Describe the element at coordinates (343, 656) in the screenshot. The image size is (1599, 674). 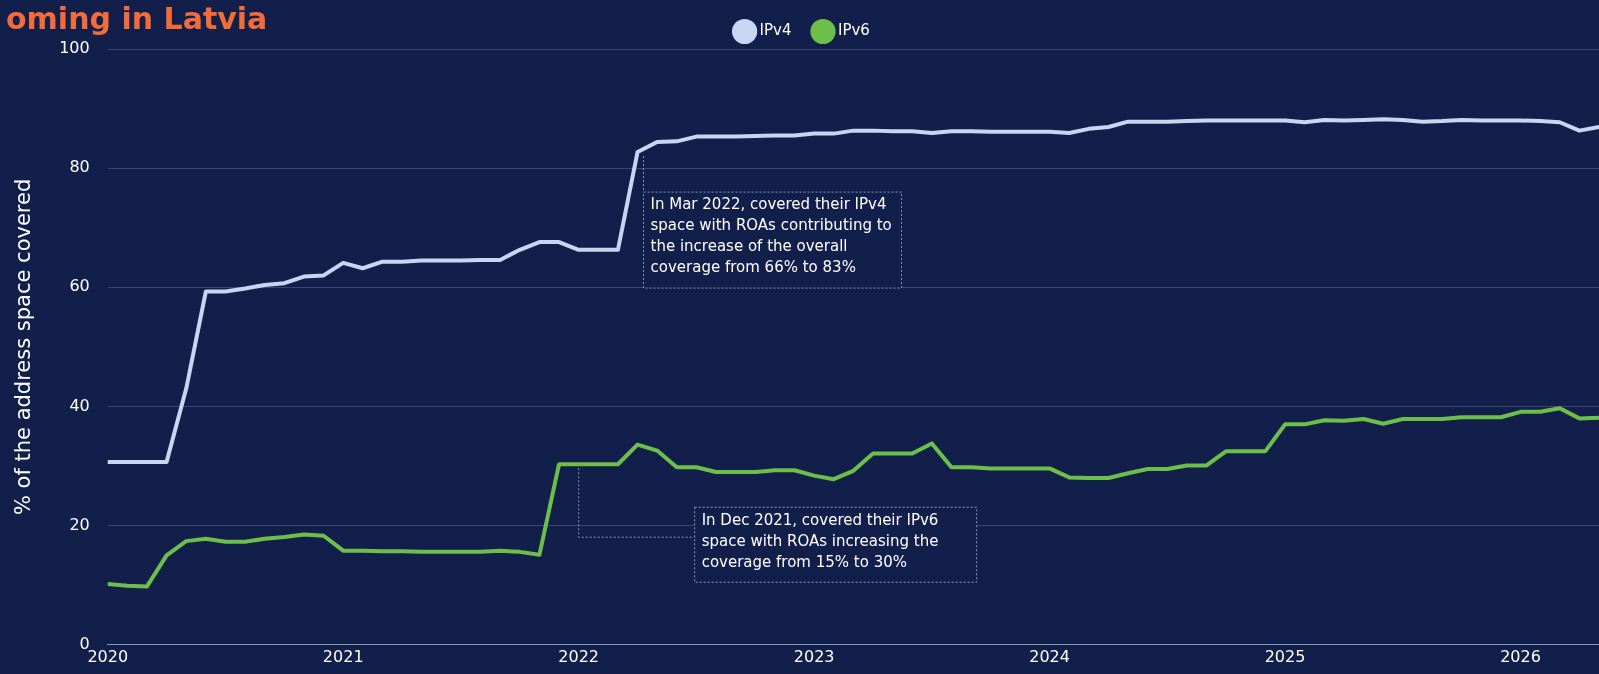
I see `x-tick-label: 2021` at that location.